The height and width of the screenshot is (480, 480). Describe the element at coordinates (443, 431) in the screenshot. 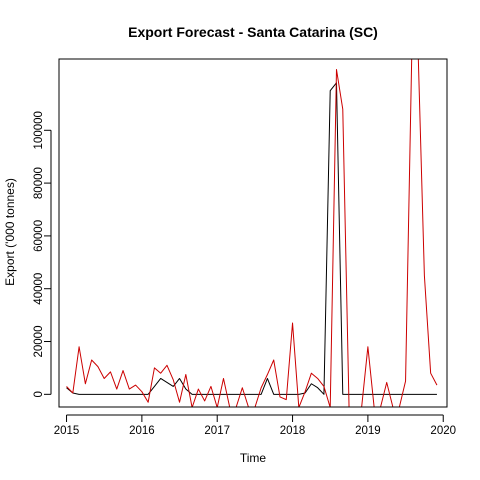

I see `x-tick-label: 2020` at that location.